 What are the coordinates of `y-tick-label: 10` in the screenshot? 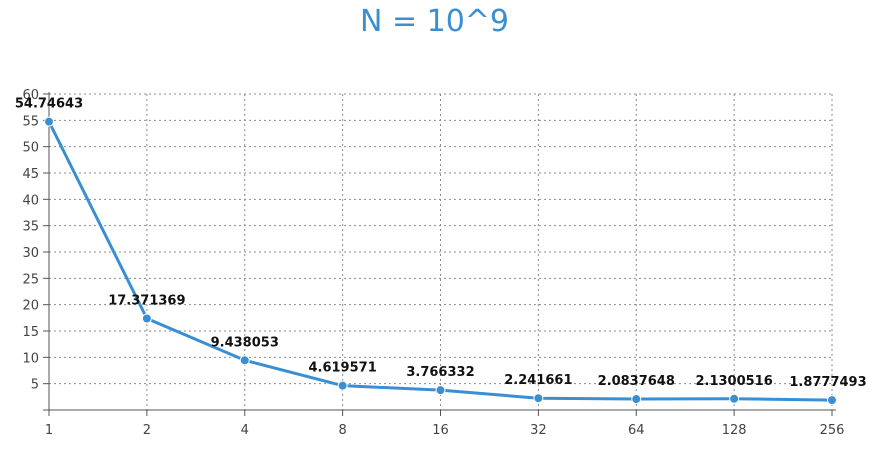 It's located at (30, 358).